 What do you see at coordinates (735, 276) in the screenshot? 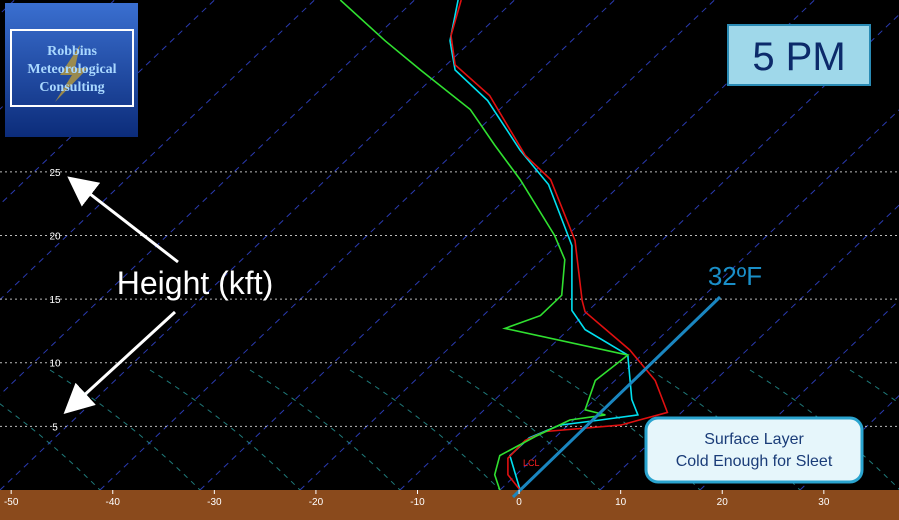
I see `freezing-label: 32ºF` at bounding box center [735, 276].